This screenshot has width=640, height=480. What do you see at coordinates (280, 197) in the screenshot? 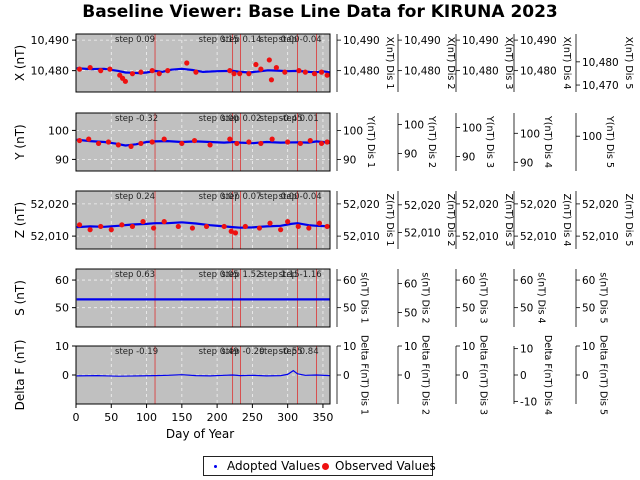
I see `step-label: step 0.00` at bounding box center [280, 197].